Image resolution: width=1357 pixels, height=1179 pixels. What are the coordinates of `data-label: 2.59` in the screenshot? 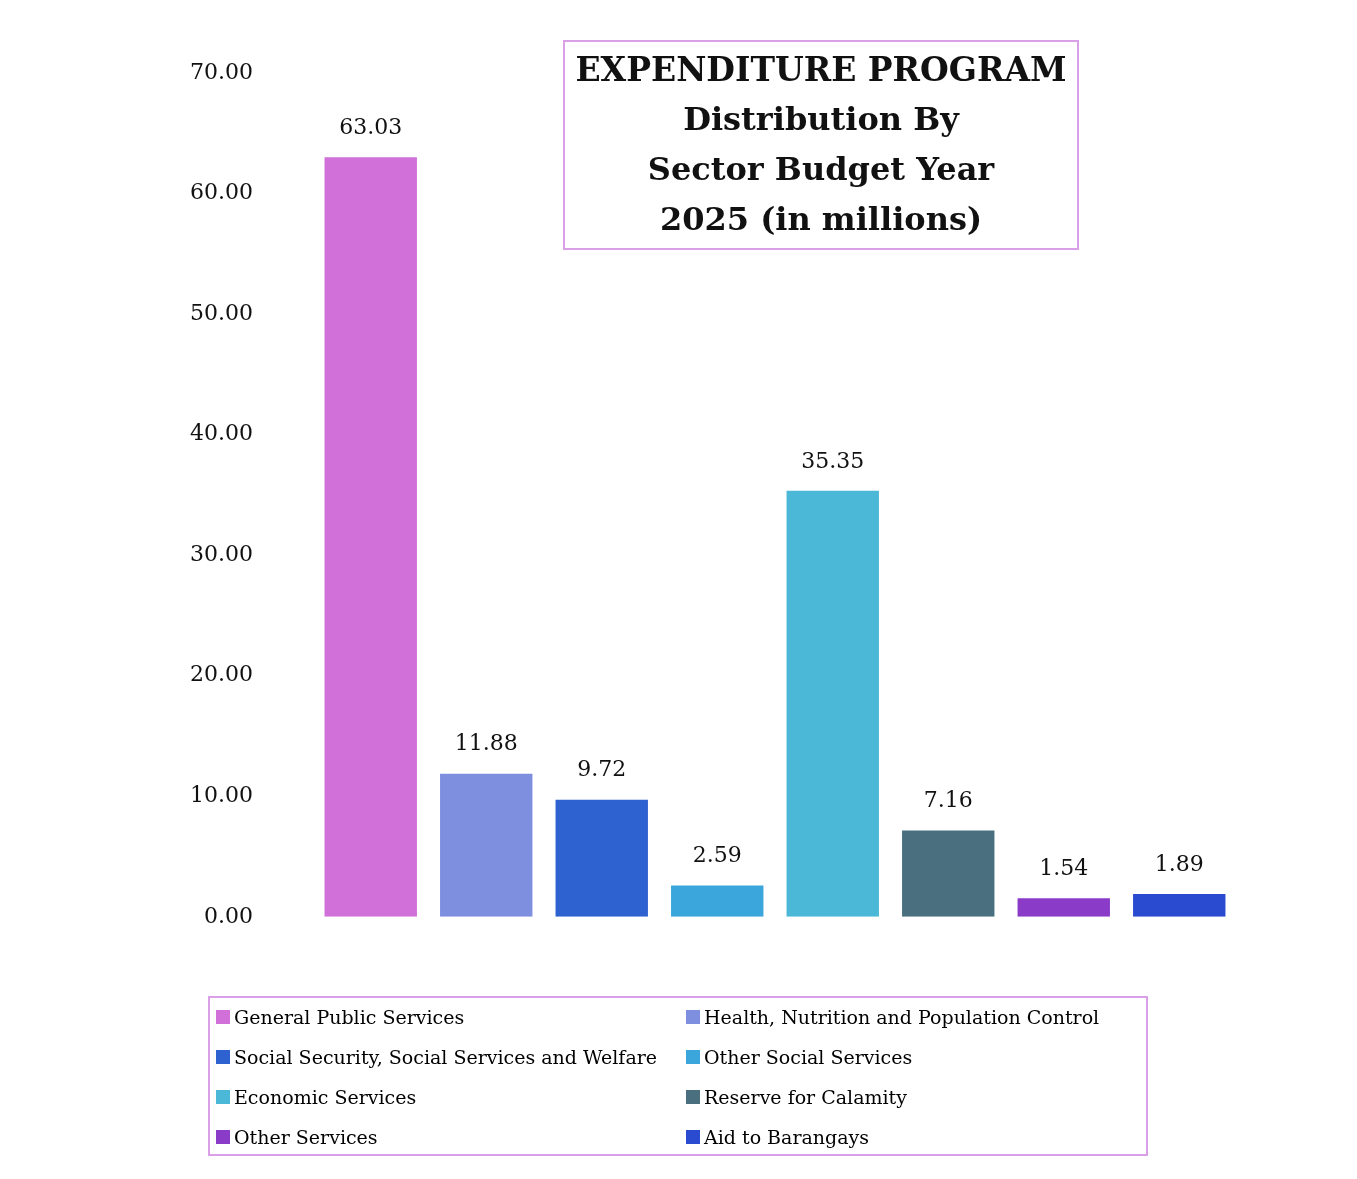 It's located at (717, 855).